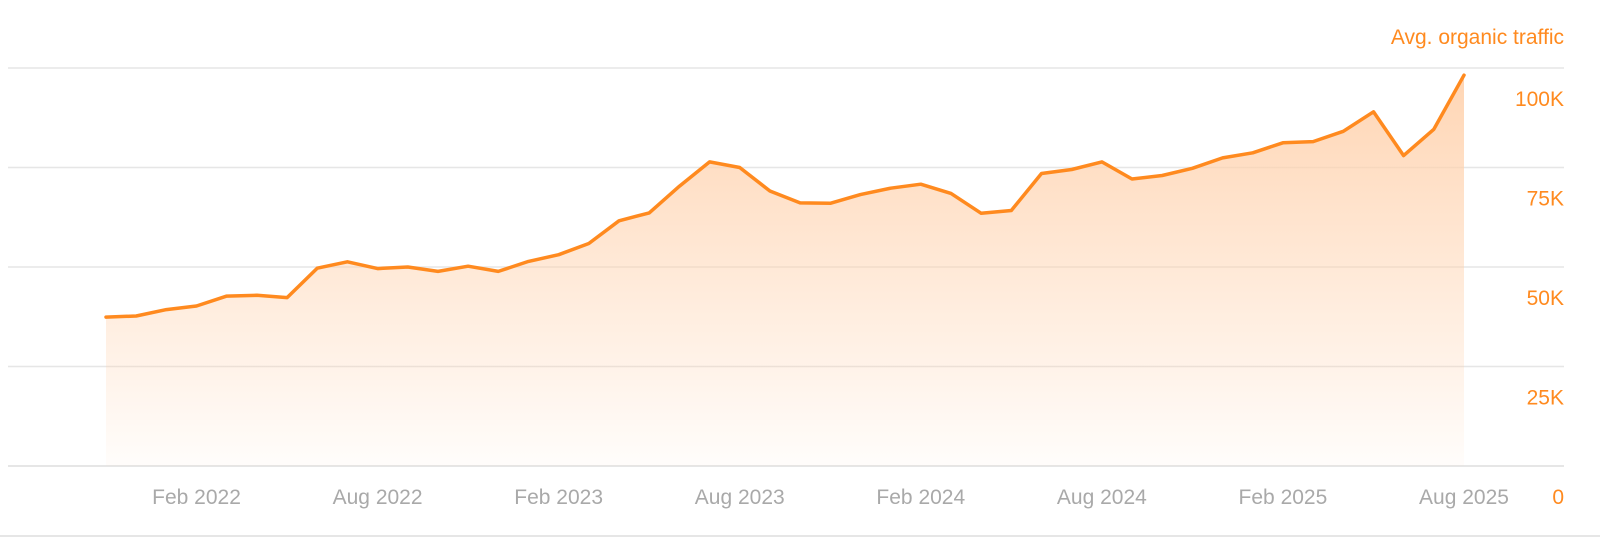  Describe the element at coordinates (1545, 199) in the screenshot. I see `y-tick-label: 75K` at that location.